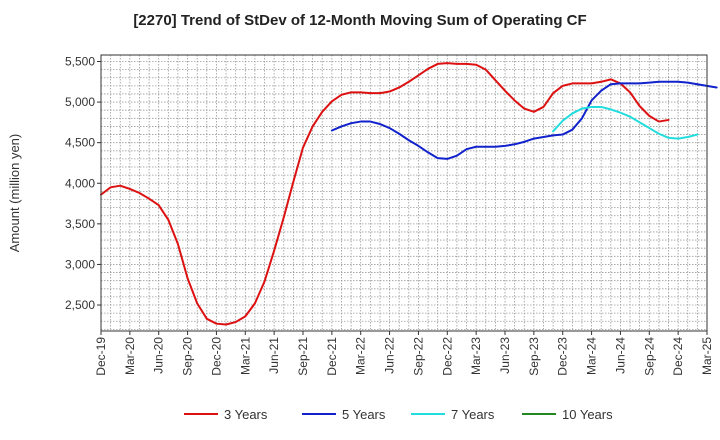  Describe the element at coordinates (364, 414) in the screenshot. I see `legend-label-2: 5 Years` at that location.